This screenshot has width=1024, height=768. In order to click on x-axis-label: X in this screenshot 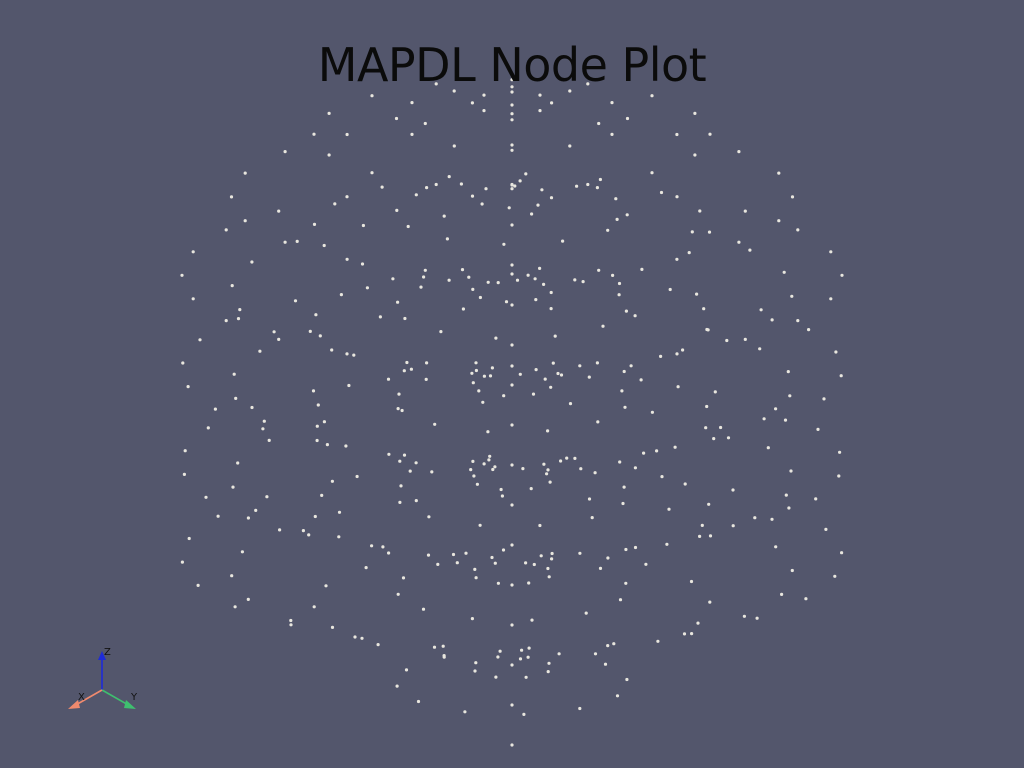, I will do `click(81, 697)`.